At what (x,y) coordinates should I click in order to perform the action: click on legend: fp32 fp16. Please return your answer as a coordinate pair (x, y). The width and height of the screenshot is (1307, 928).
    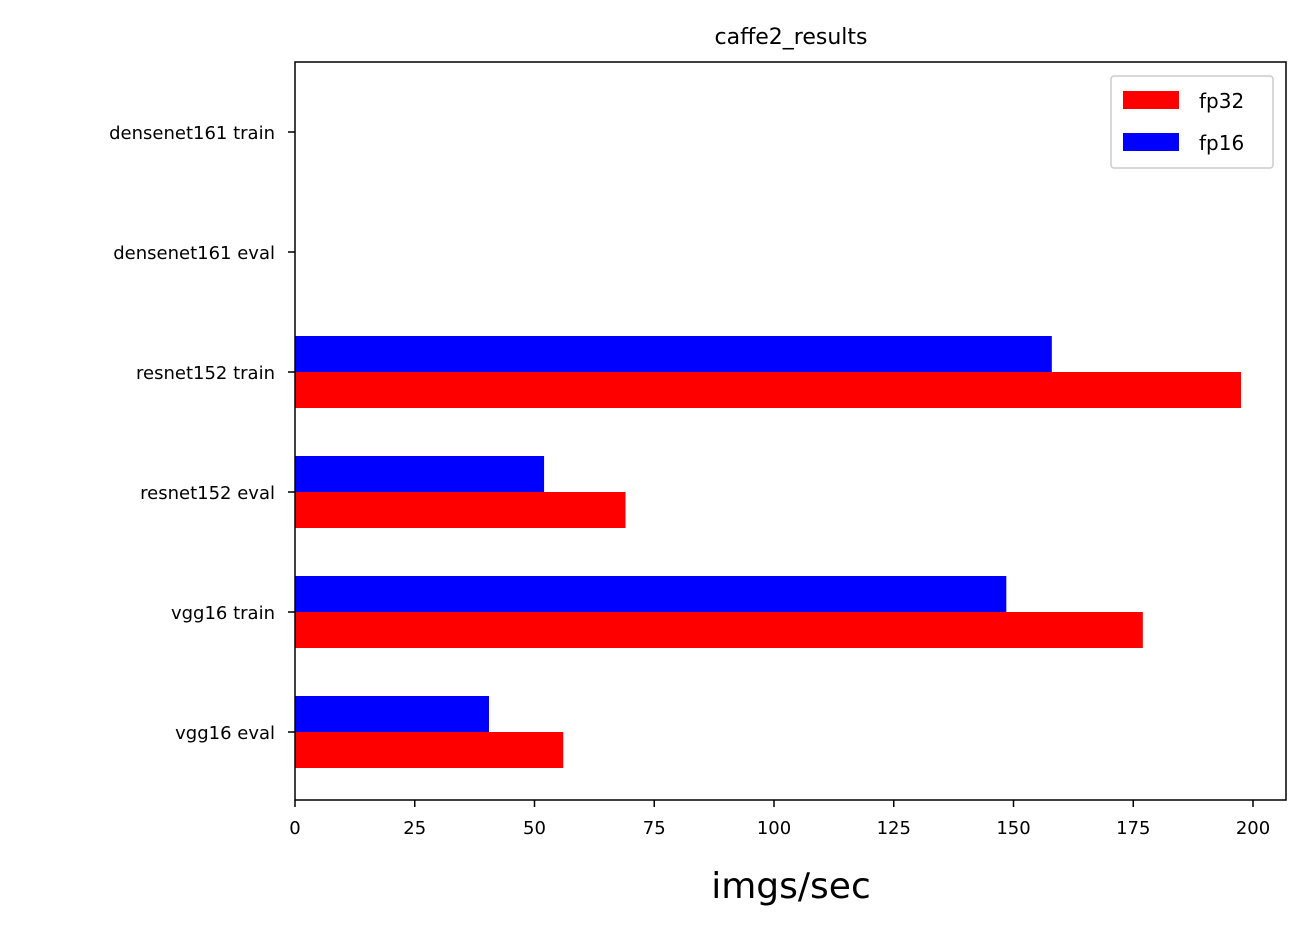
    Looking at the image, I should click on (1192, 122).